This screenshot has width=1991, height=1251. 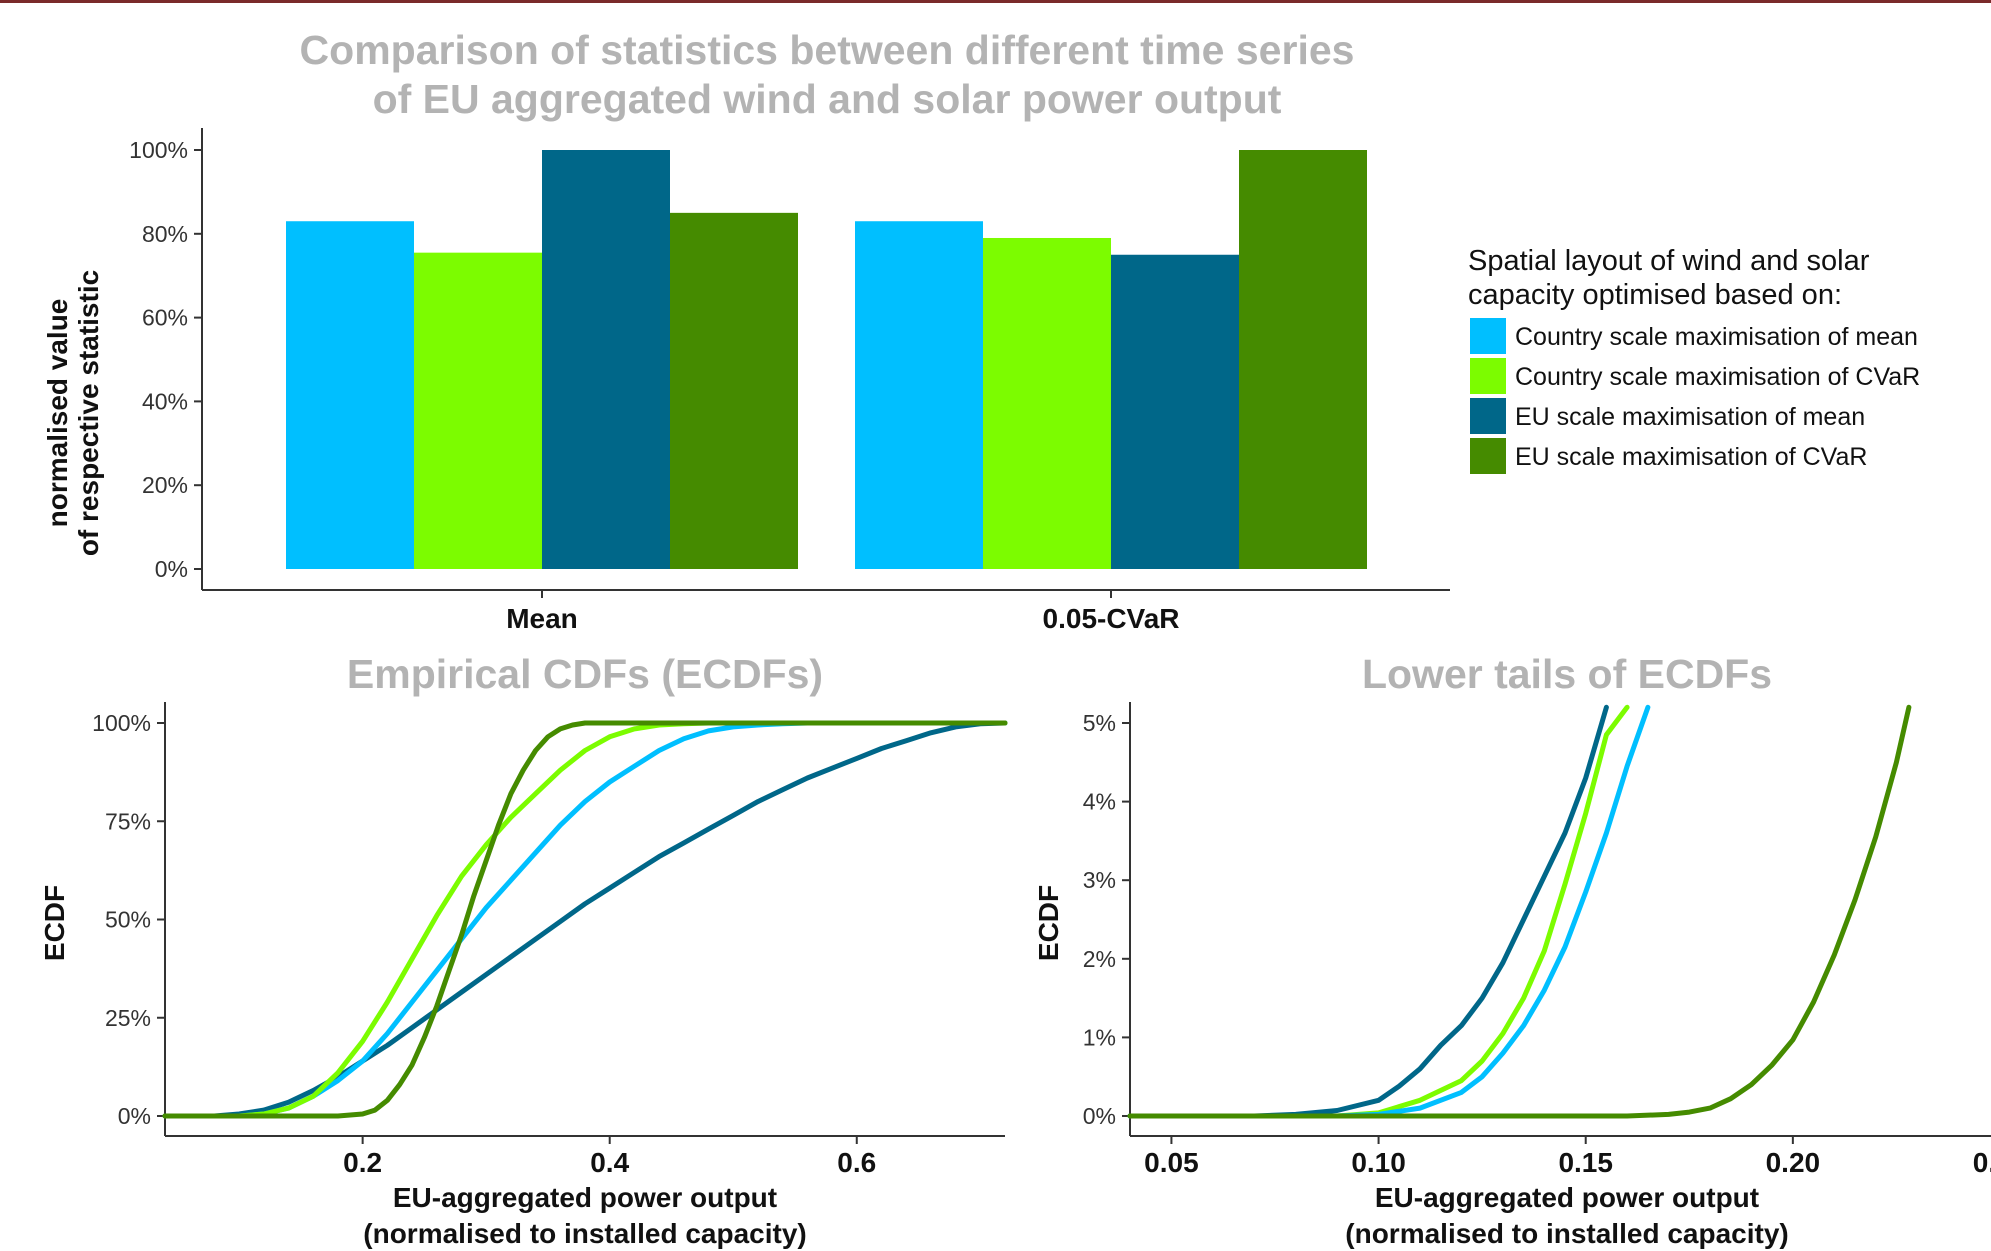 What do you see at coordinates (1567, 1197) in the screenshot?
I see `tail-chart-xlabel-line1: EU-aggregated power output` at bounding box center [1567, 1197].